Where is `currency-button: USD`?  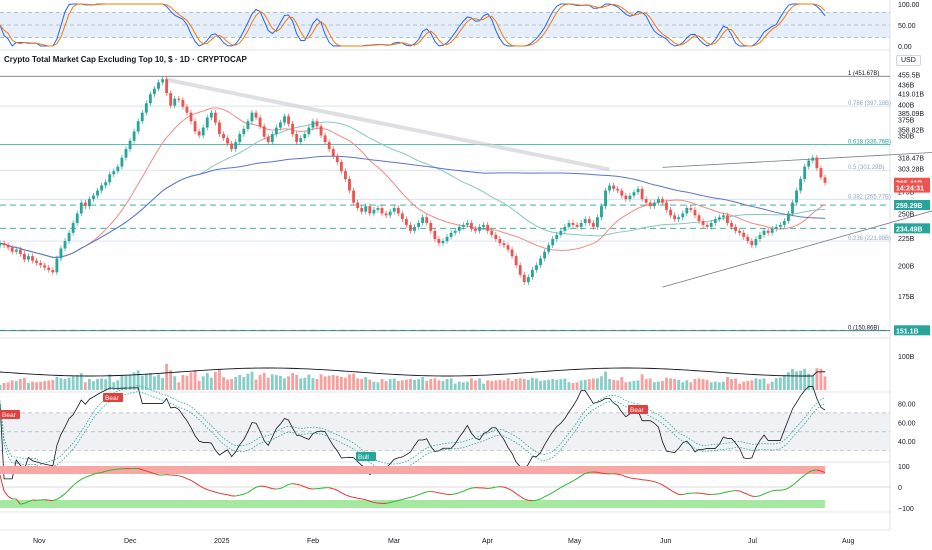
currency-button: USD is located at coordinates (908, 60).